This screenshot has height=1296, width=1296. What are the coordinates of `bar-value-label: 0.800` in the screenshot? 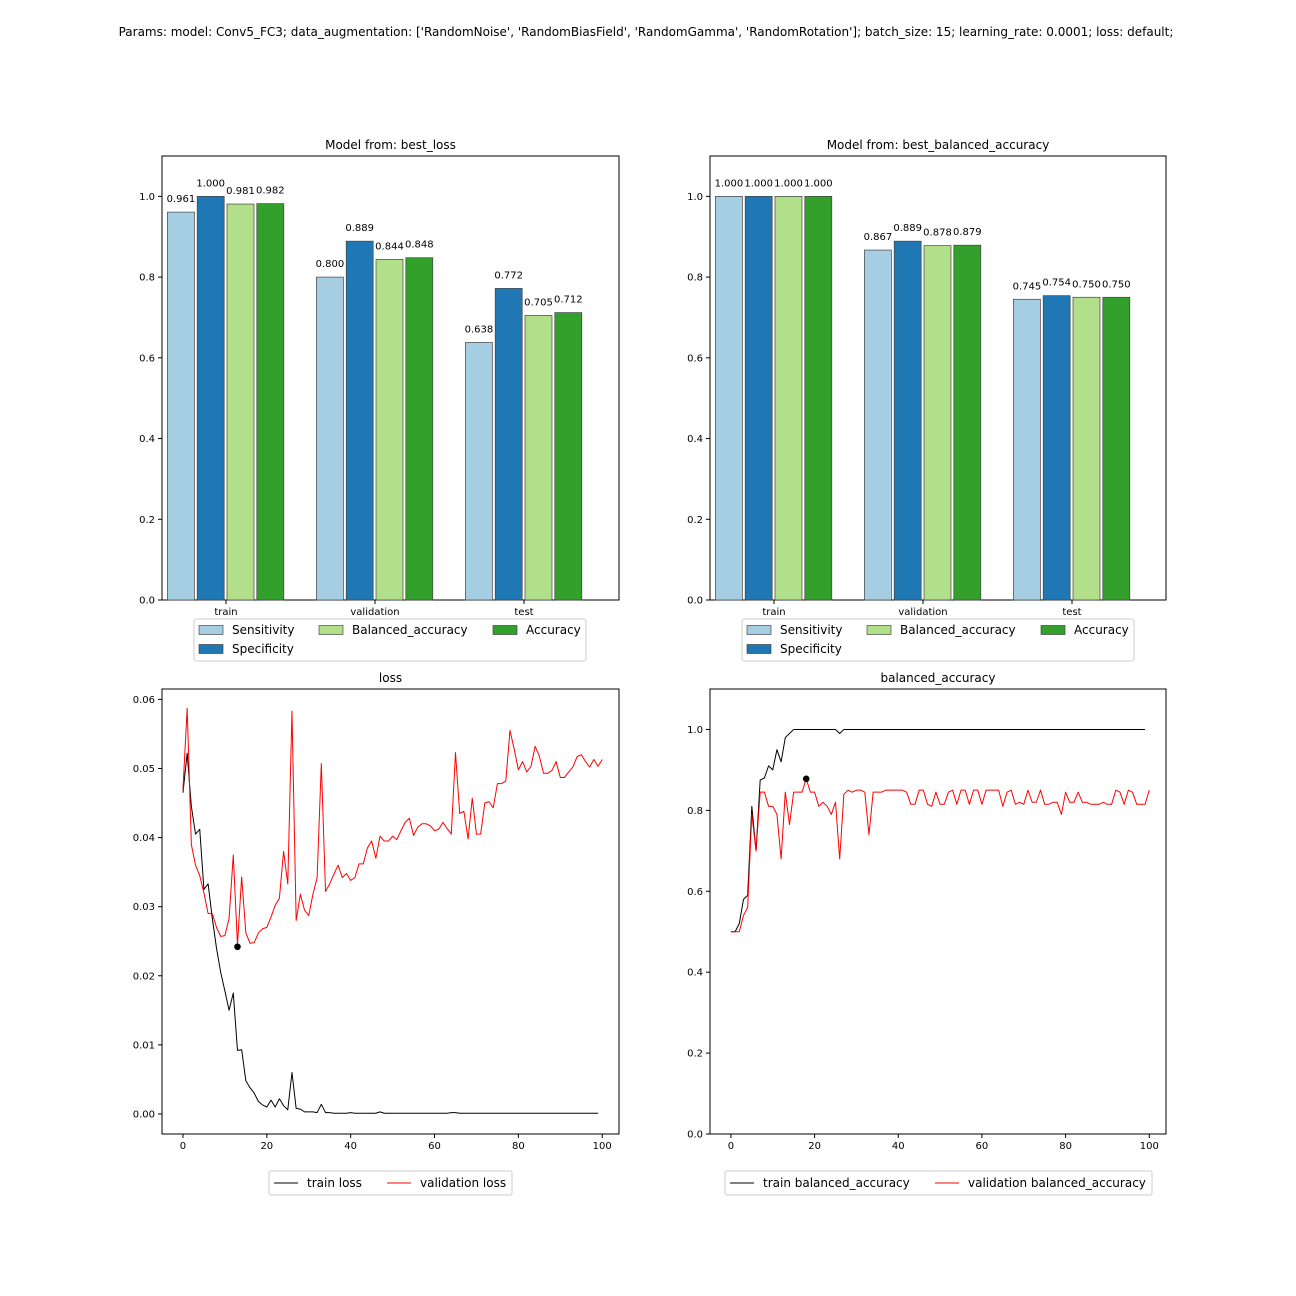 It's located at (330, 264).